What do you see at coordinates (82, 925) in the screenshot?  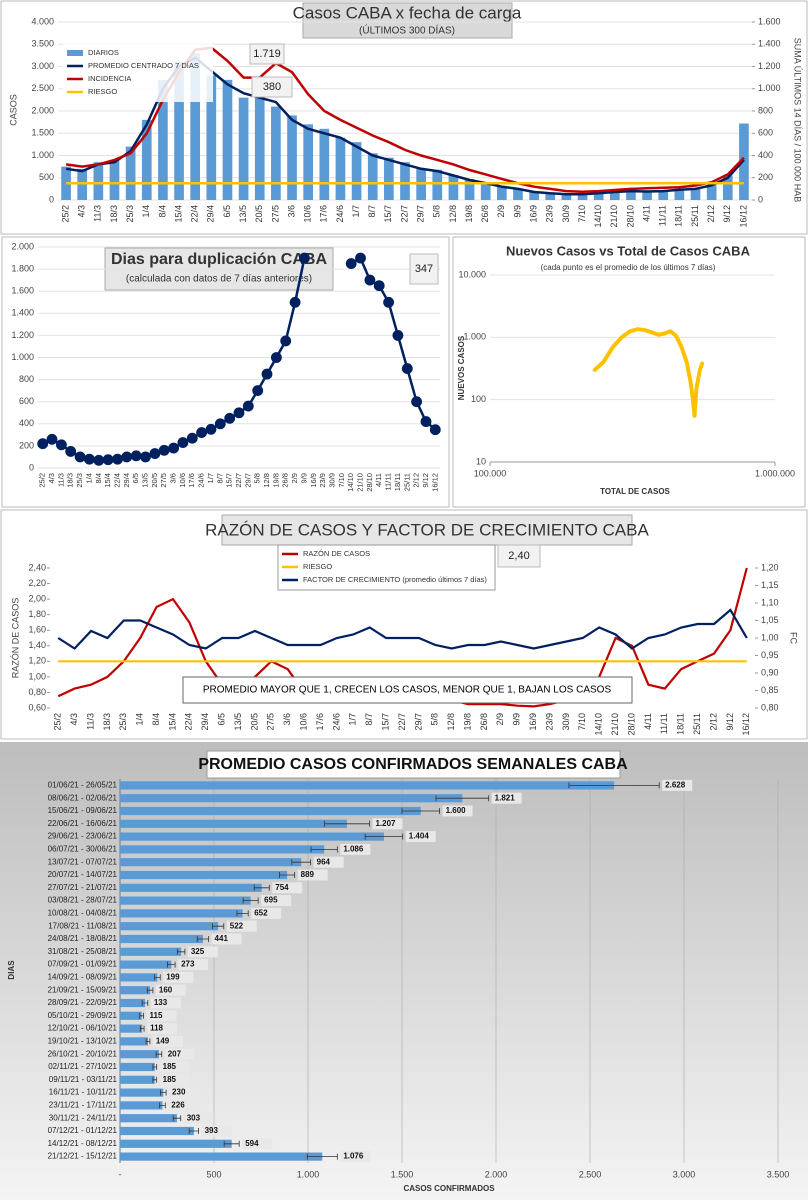 I see `y-tick-label: 17/08/21 - 11/08/21` at bounding box center [82, 925].